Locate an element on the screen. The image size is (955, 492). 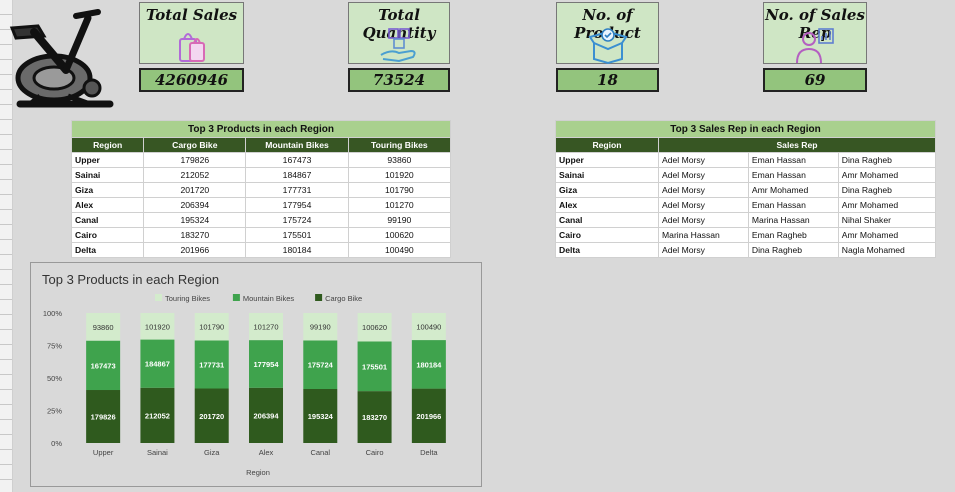
value-cell: 201720 is located at coordinates (195, 190).